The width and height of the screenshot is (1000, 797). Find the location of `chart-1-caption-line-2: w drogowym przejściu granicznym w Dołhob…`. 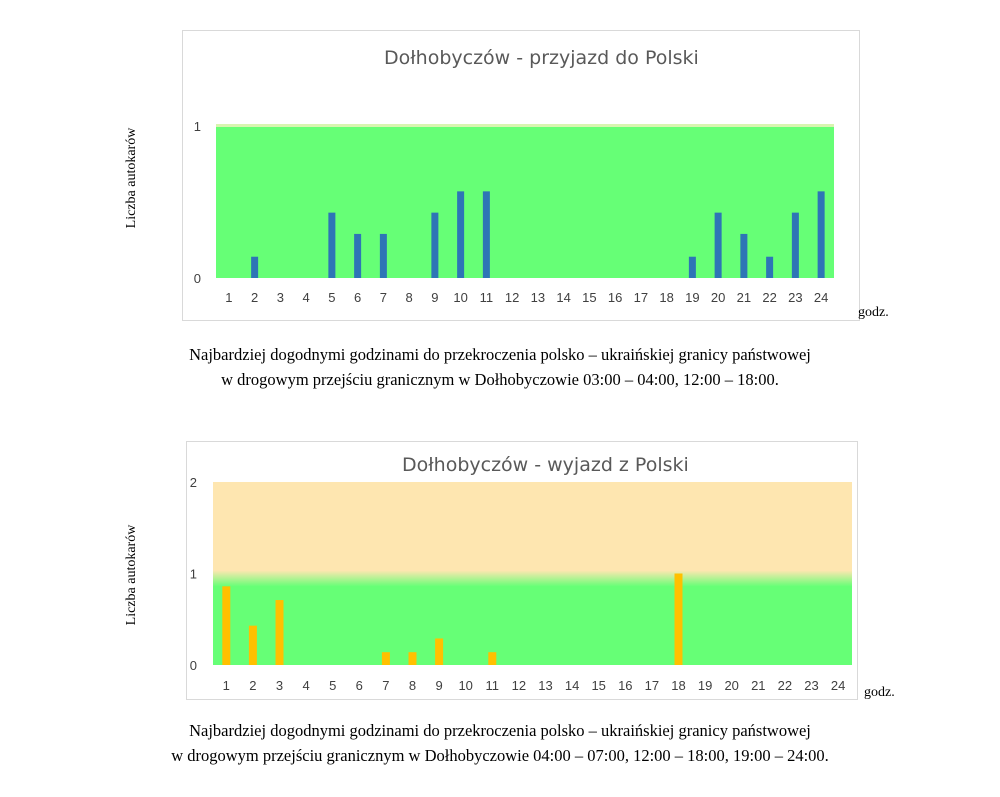

chart-1-caption-line-2: w drogowym przejściu granicznym w Dołhob… is located at coordinates (500, 379).